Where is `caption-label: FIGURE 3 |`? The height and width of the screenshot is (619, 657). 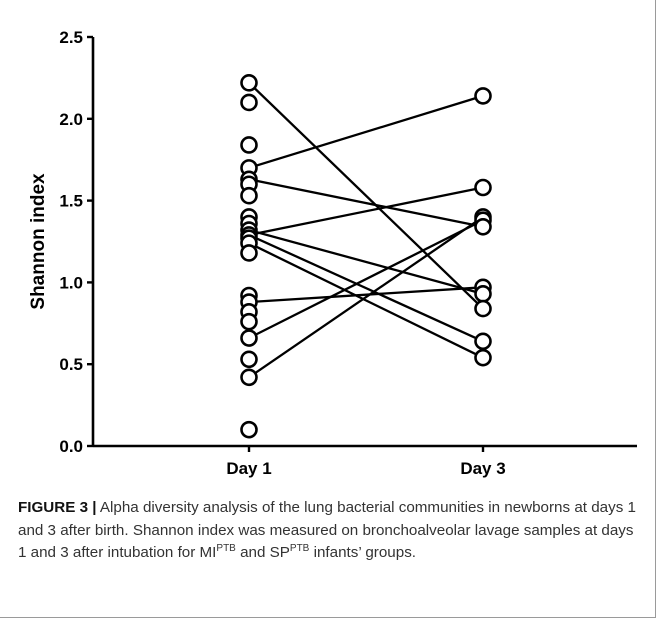 caption-label: FIGURE 3 | is located at coordinates (57, 507).